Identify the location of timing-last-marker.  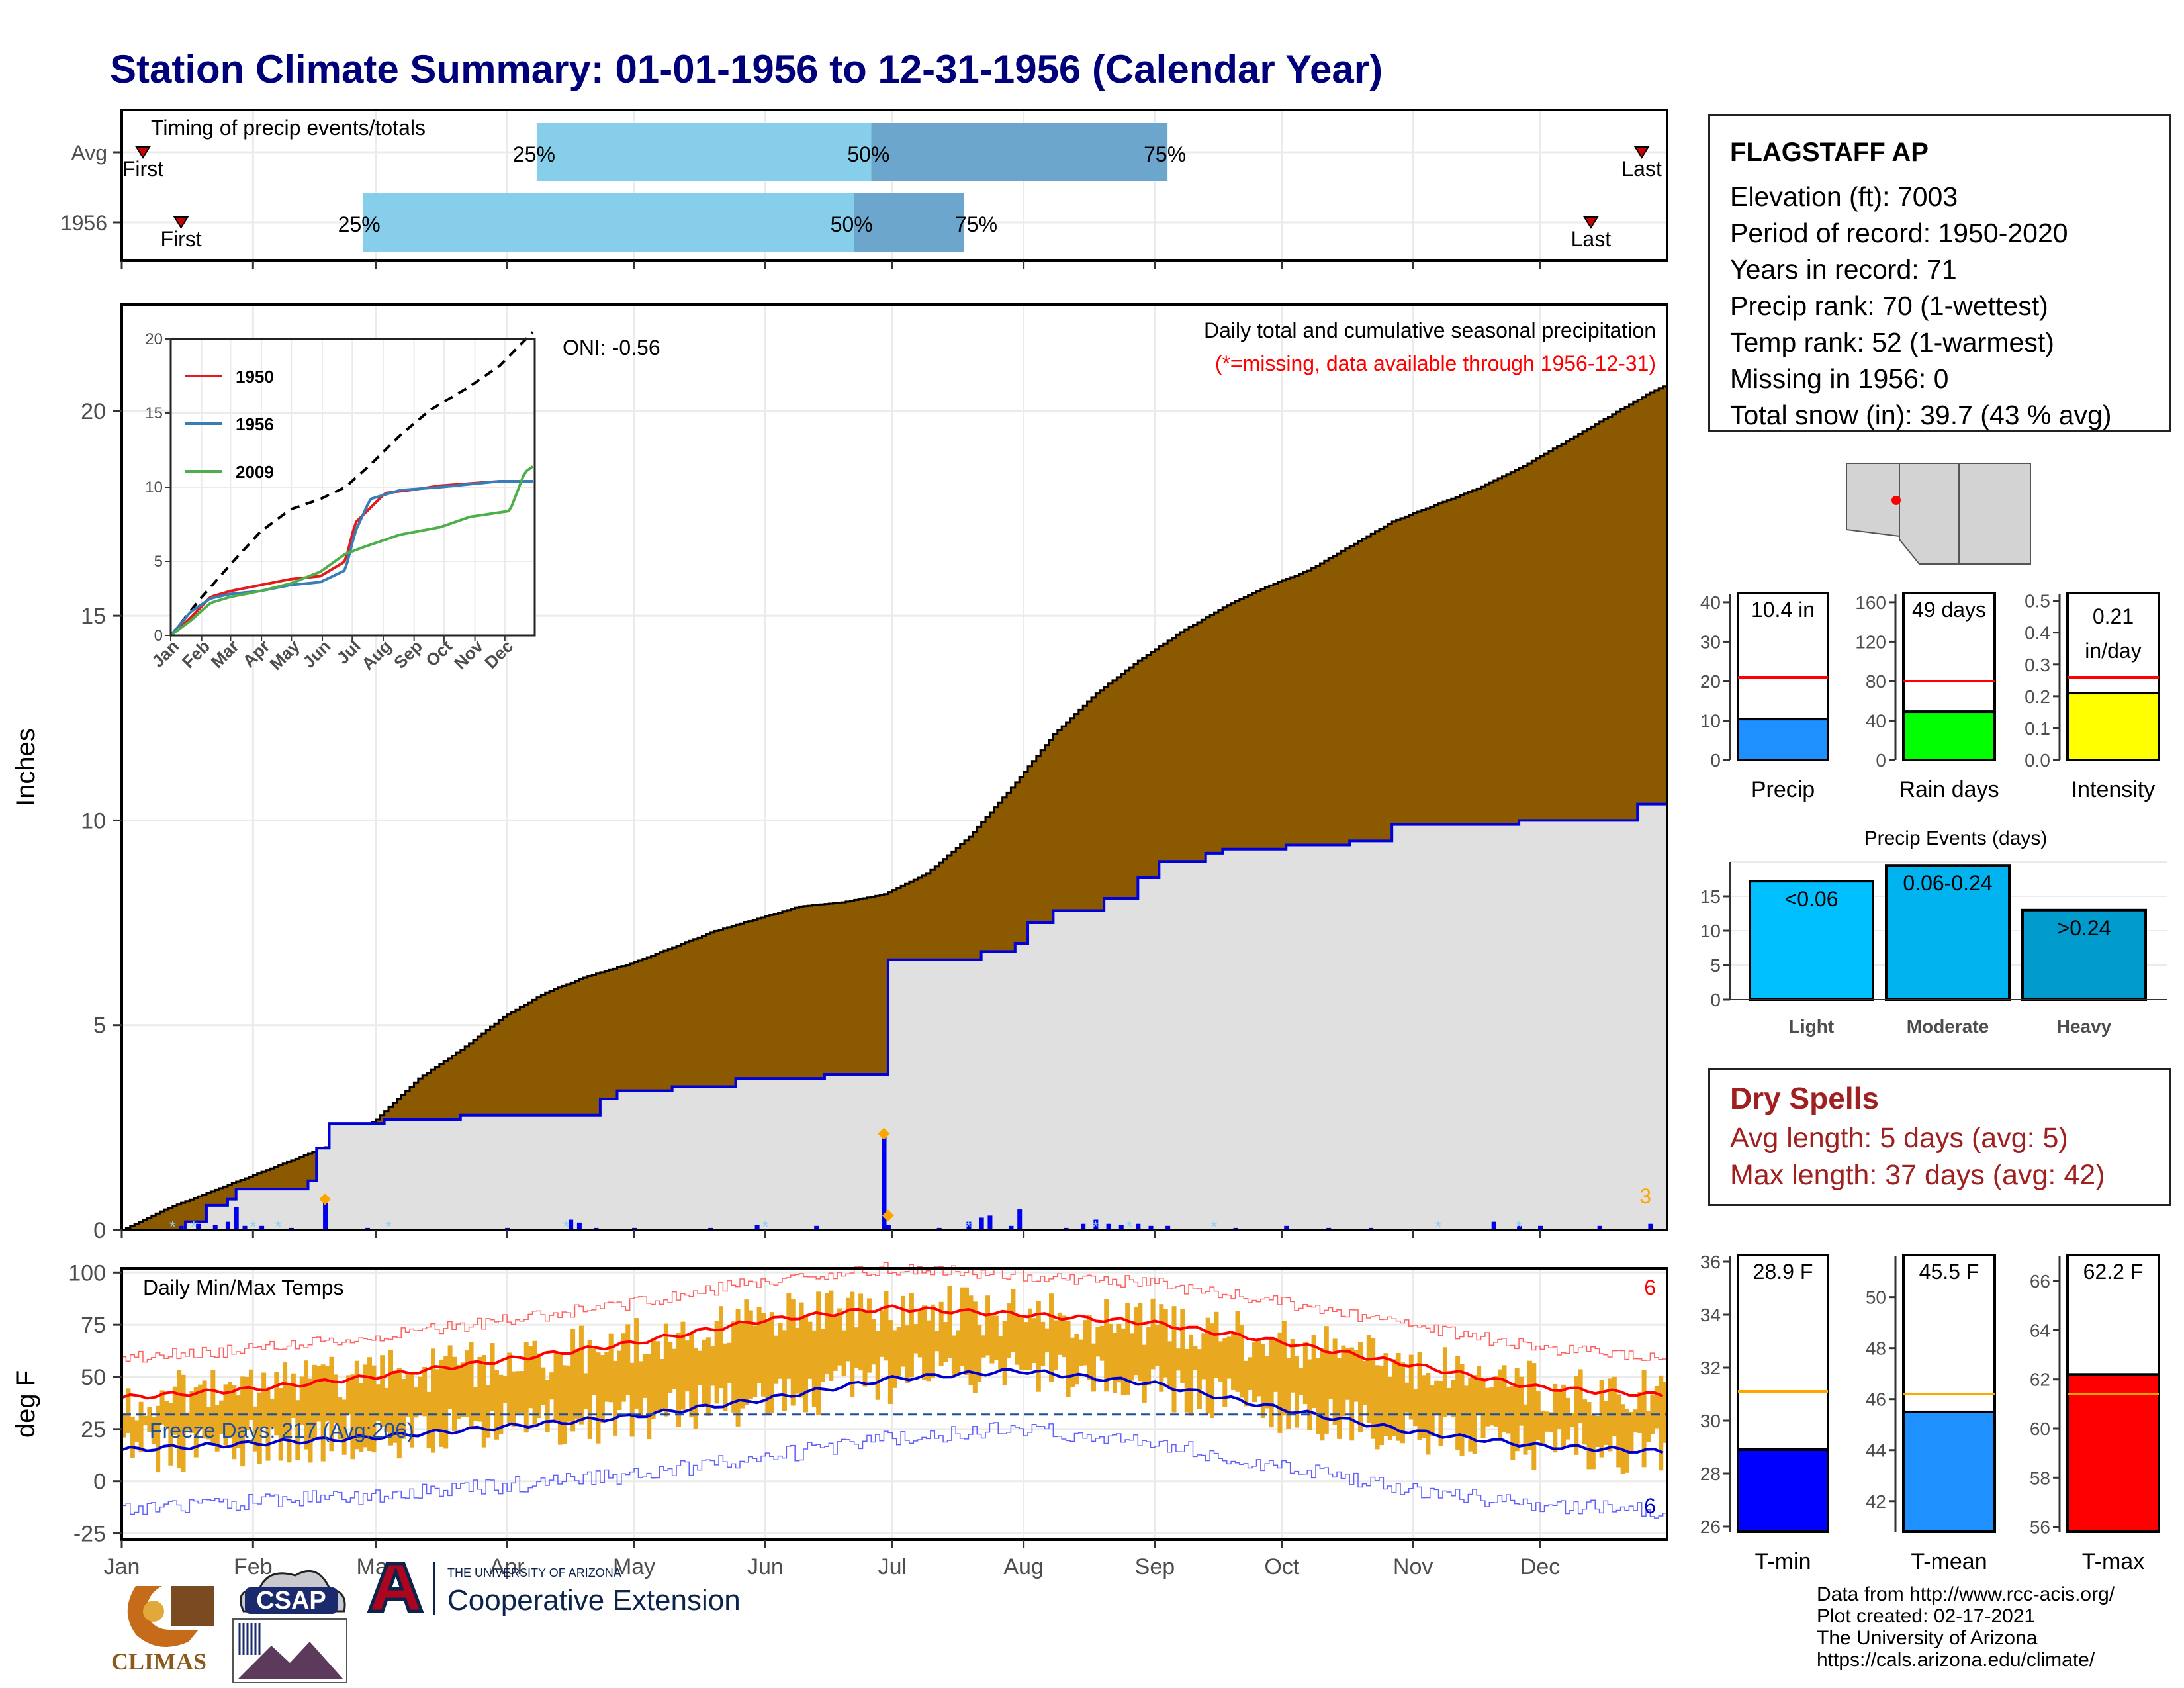
(1641, 152).